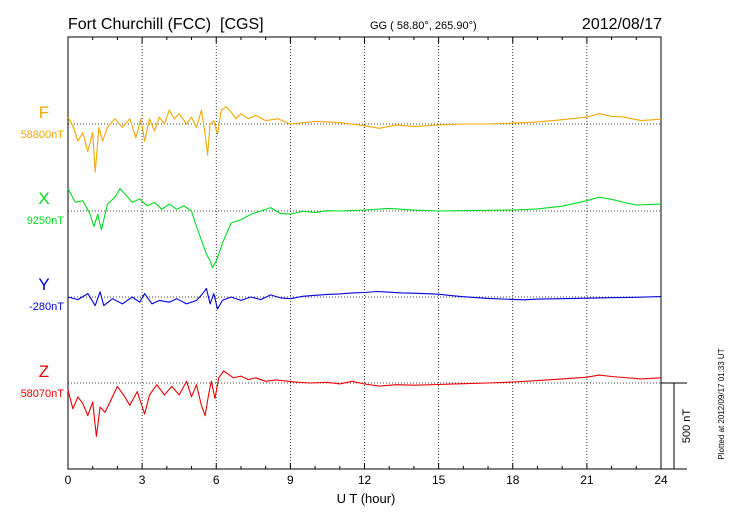  I want to click on series-baseline-x: 9250nT, so click(46, 221).